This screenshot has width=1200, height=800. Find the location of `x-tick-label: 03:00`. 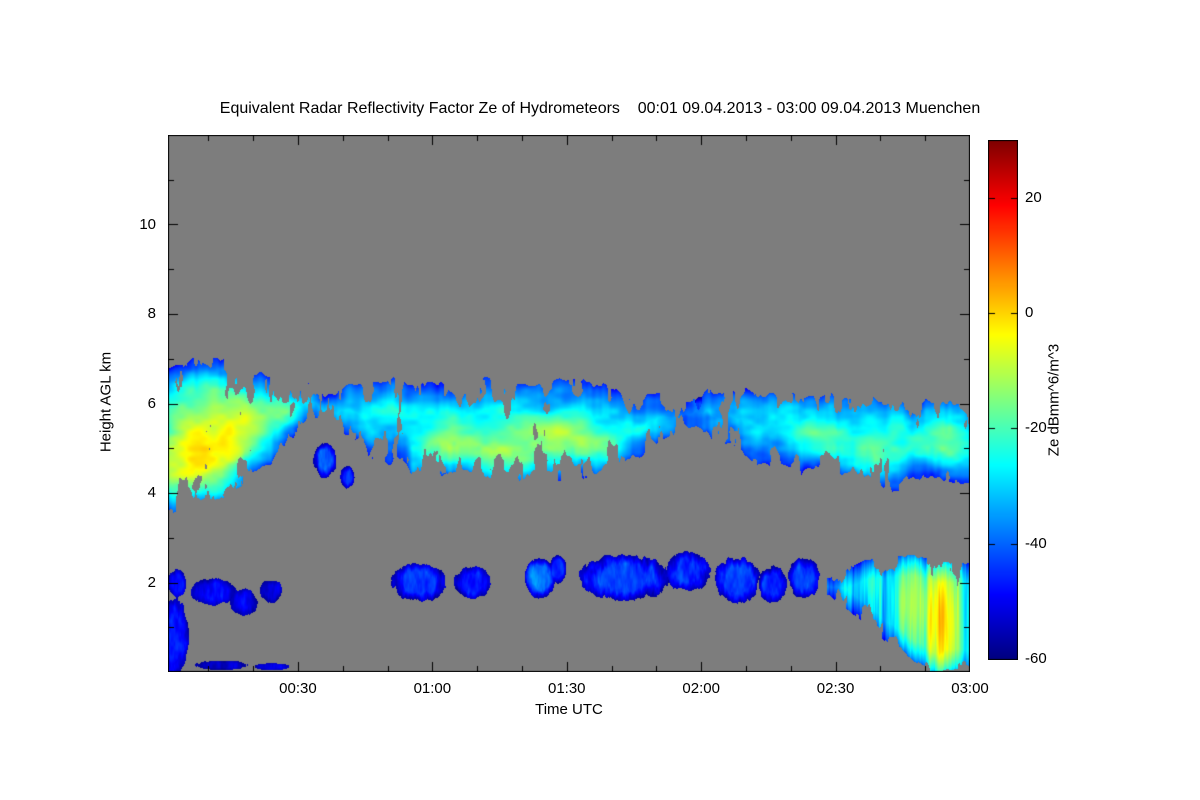

x-tick-label: 03:00 is located at coordinates (970, 688).